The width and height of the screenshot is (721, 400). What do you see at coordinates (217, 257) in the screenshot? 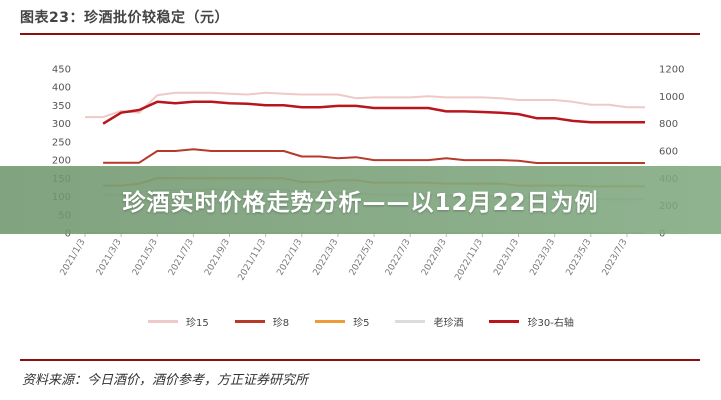
I see `x-tick-label: 2021/9/3` at bounding box center [217, 257].